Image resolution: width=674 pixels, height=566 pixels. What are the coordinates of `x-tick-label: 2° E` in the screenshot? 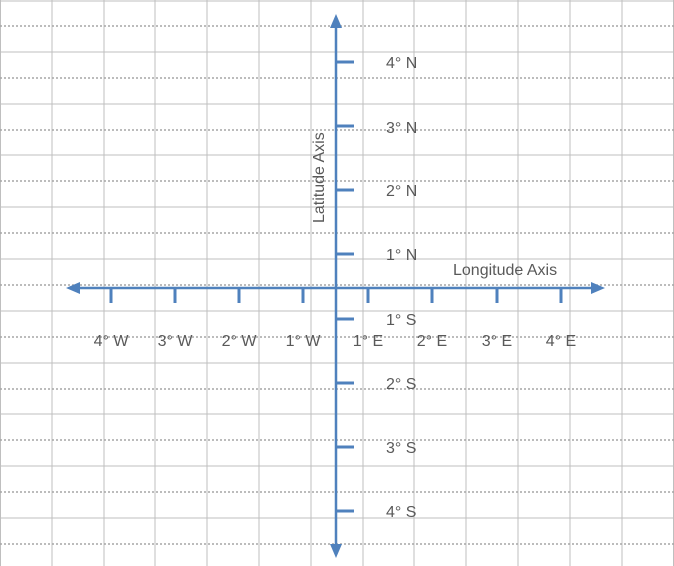 It's located at (432, 341).